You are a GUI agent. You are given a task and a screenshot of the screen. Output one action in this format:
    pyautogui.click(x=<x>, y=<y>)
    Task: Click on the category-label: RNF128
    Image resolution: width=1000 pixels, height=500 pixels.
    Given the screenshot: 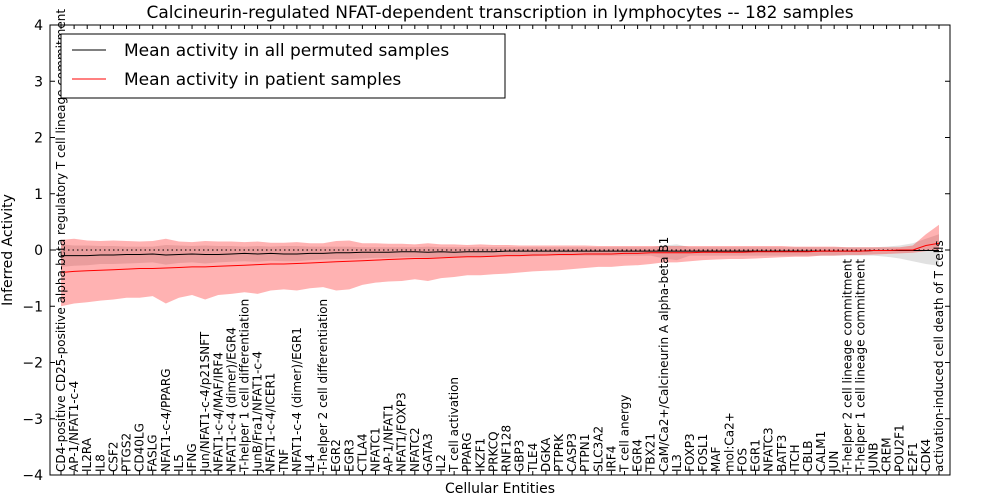 What is the action you would take?
    pyautogui.click(x=507, y=448)
    